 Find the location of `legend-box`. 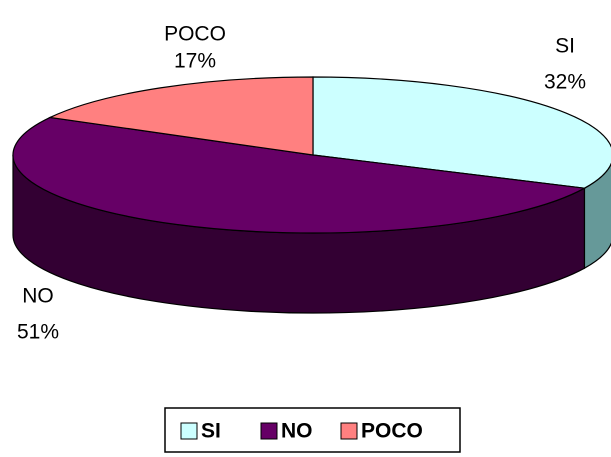

legend-box is located at coordinates (312, 430).